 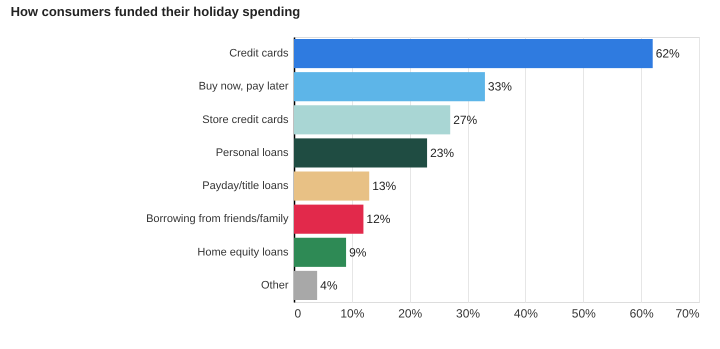 What do you see at coordinates (329, 285) in the screenshot?
I see `data-label: 4%` at bounding box center [329, 285].